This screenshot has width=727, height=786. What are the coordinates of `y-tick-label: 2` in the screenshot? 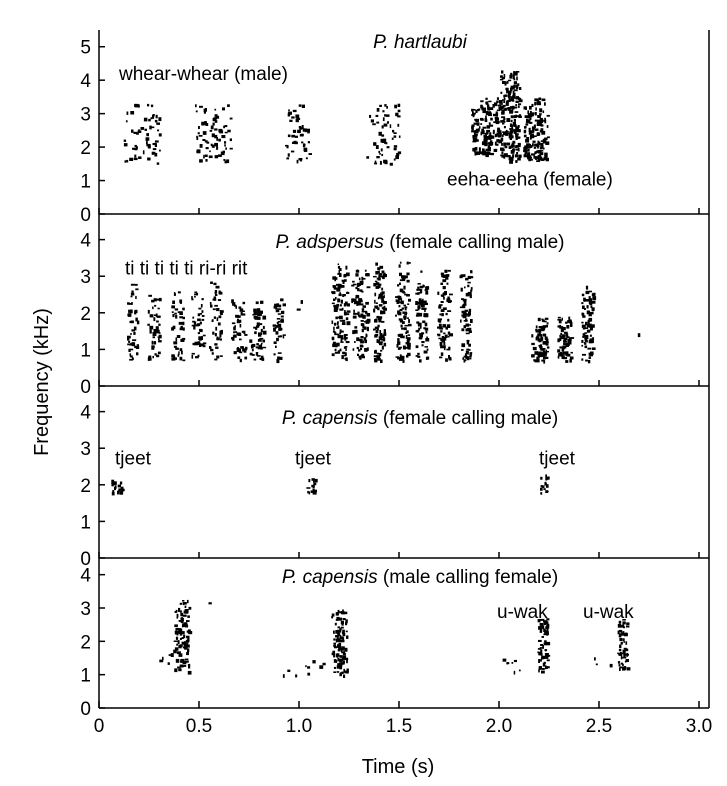 It's located at (85, 314).